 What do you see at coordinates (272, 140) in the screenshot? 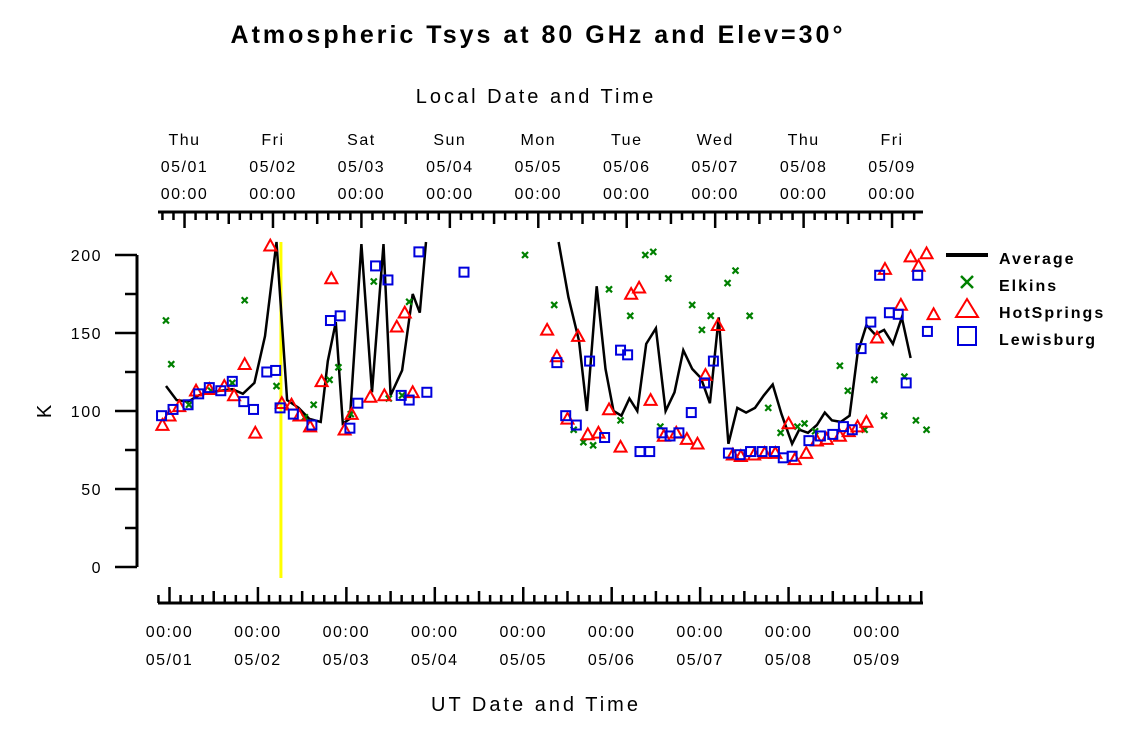
I see `top-tick-day: Fri` at bounding box center [272, 140].